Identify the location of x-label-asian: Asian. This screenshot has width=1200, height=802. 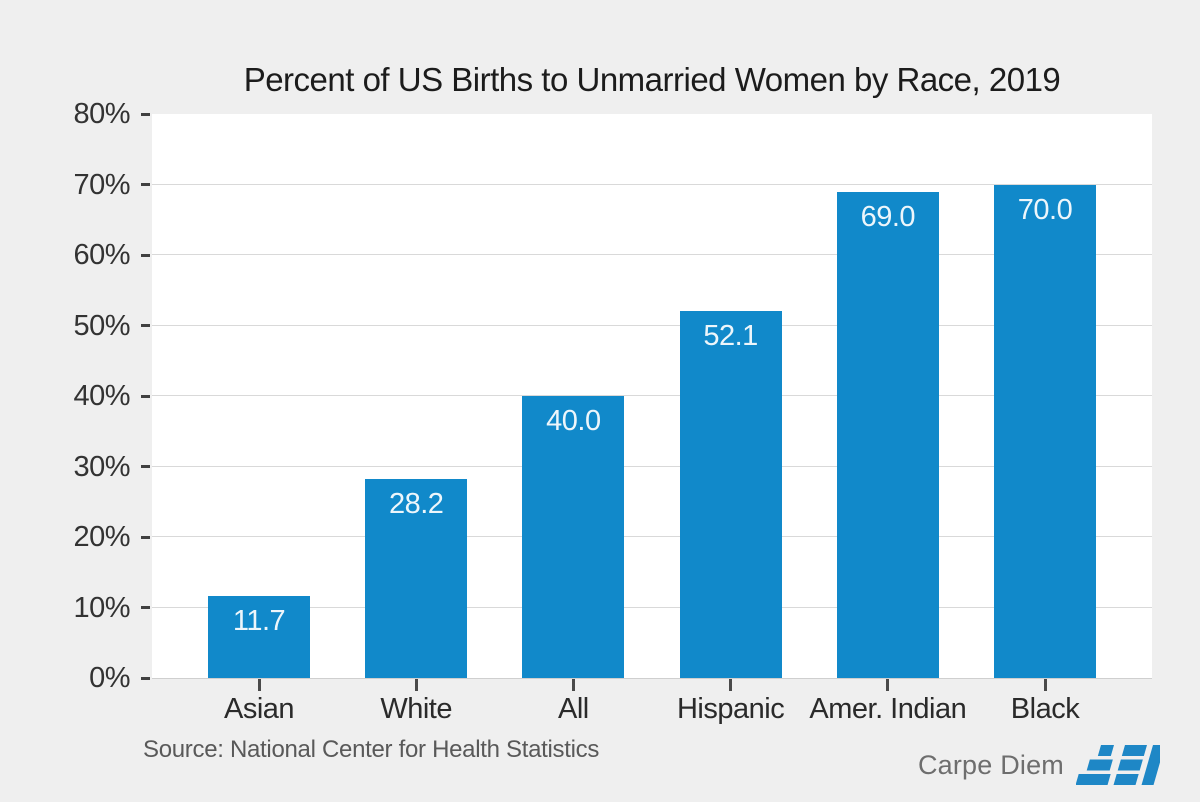
(259, 709).